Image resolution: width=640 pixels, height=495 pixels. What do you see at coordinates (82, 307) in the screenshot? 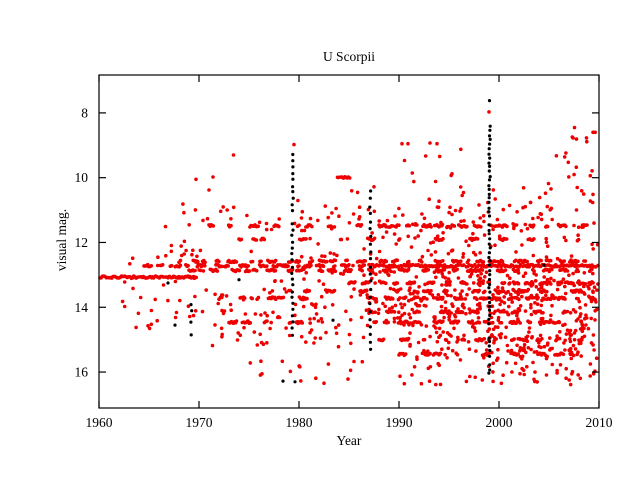
I see `y-tick-label: 14` at bounding box center [82, 307].